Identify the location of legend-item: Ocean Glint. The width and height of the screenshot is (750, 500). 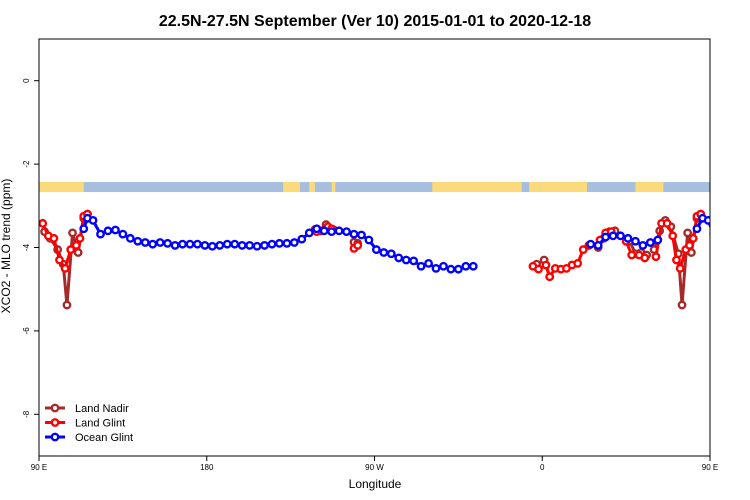
(89, 438).